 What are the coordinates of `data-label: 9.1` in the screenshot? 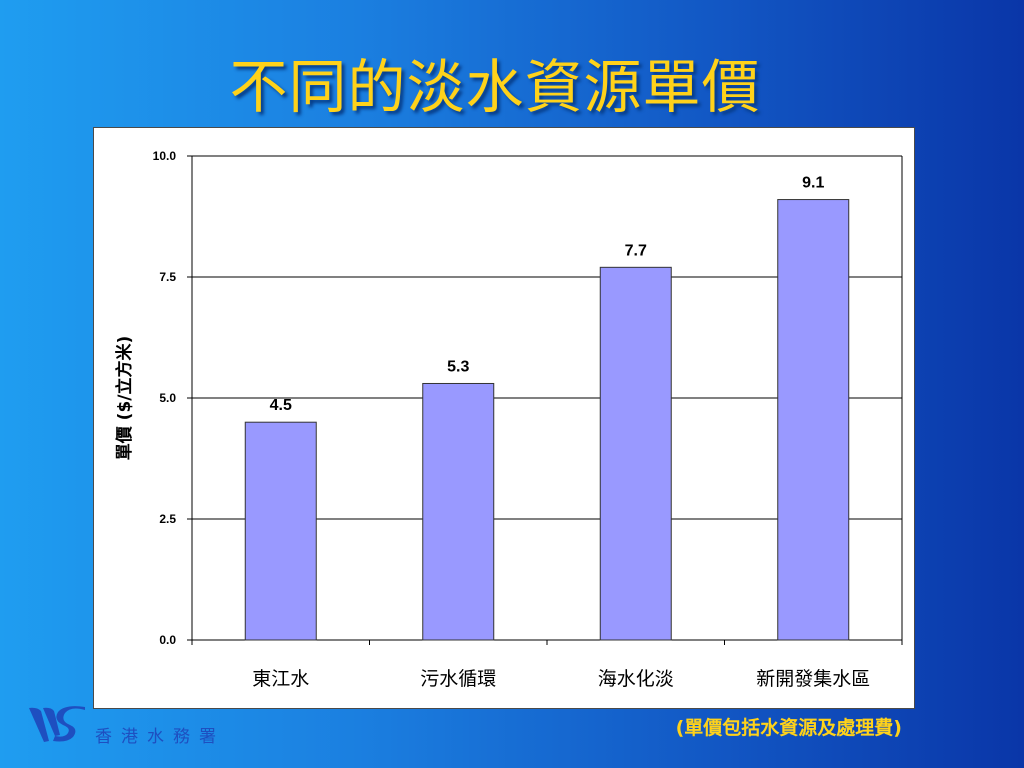 It's located at (813, 183).